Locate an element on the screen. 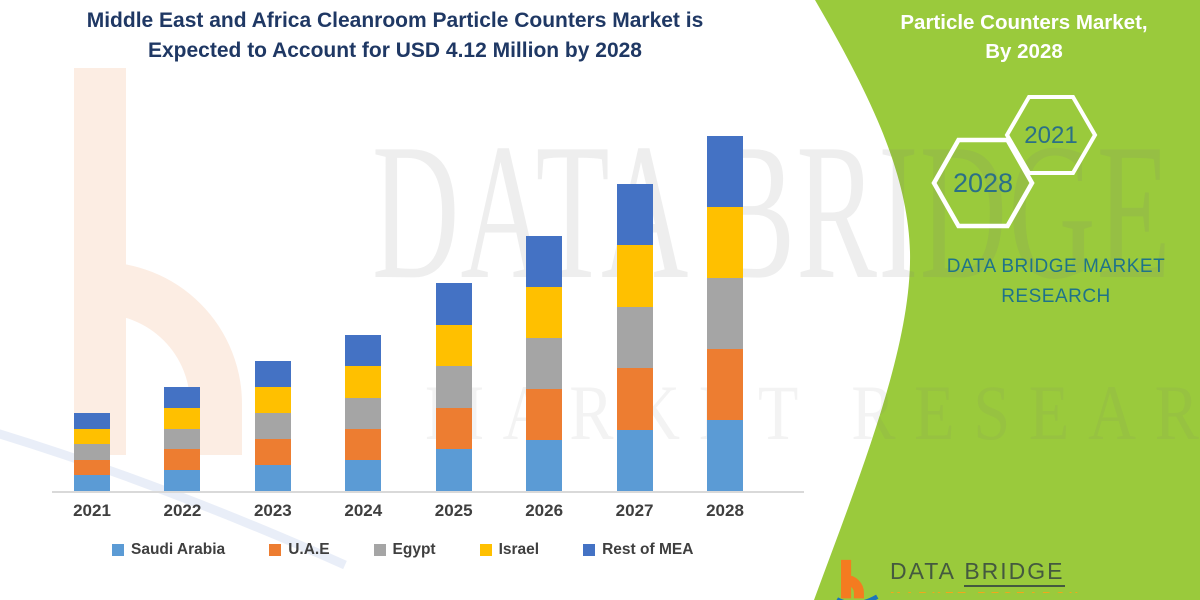 The width and height of the screenshot is (1200, 600). bar-segment-egypt-2028 is located at coordinates (725, 314).